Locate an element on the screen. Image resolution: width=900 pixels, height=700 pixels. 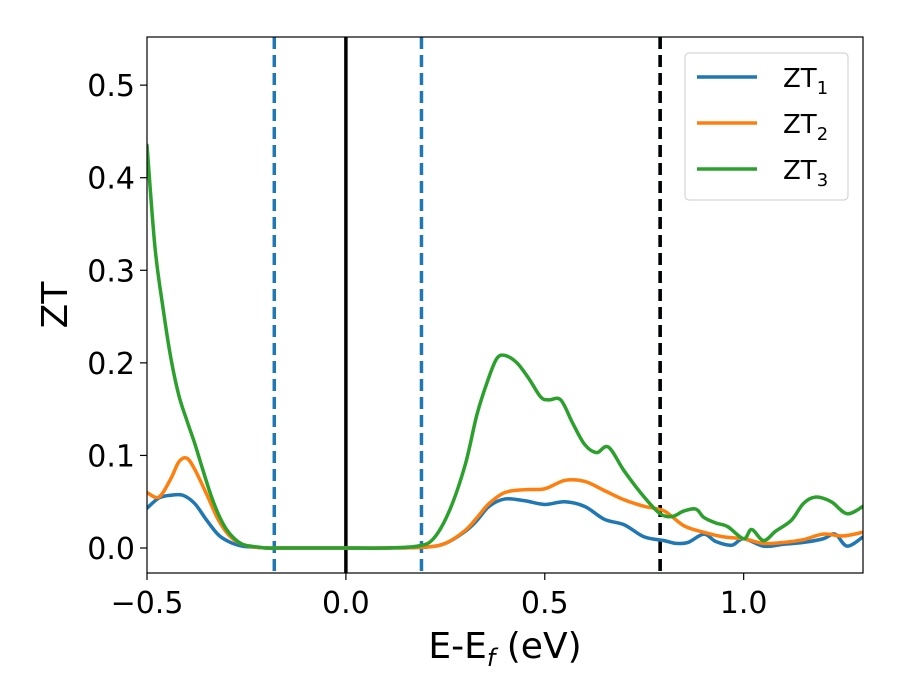
x-axis-label: E-Ef (eV) is located at coordinates (504, 649).